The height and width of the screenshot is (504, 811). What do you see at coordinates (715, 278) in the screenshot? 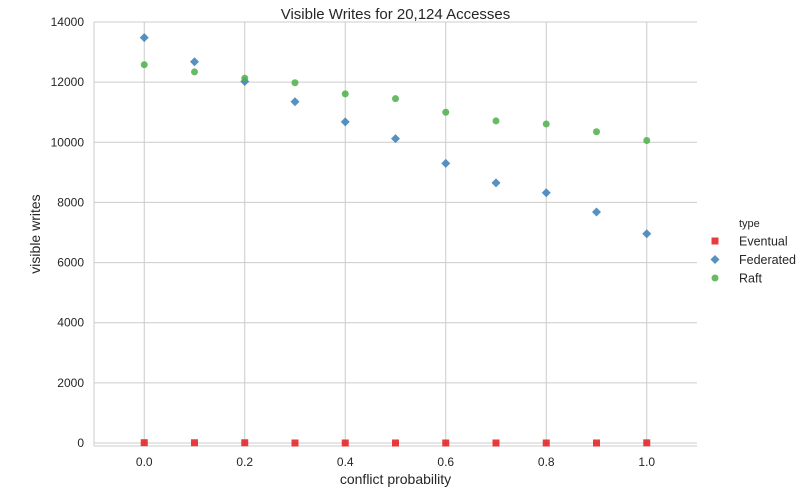
I see `legend-marker-raft` at bounding box center [715, 278].